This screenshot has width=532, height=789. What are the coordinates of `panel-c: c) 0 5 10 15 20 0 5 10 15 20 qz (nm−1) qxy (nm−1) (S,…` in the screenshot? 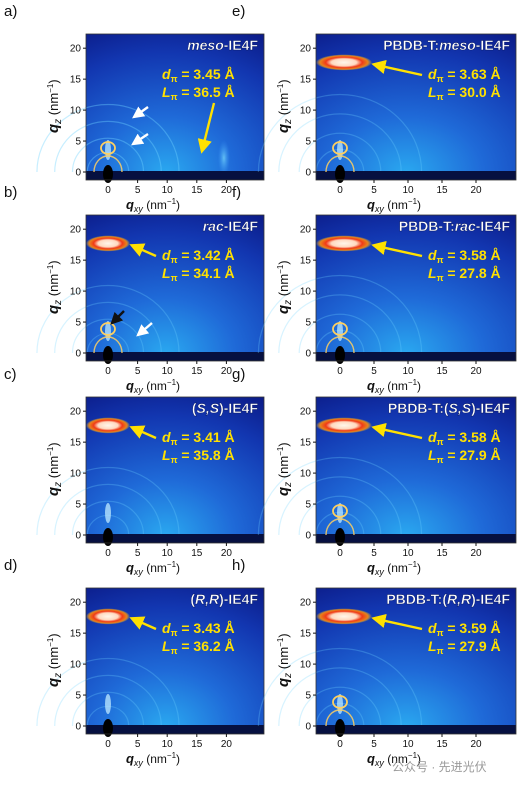 It's located at (134, 471).